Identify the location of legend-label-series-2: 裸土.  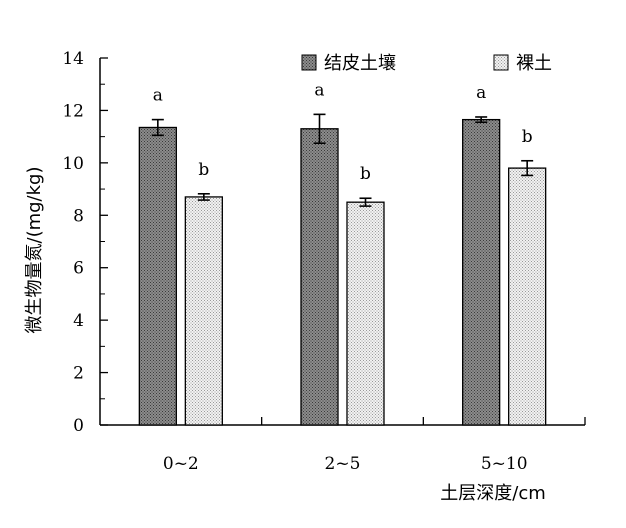
(534, 63).